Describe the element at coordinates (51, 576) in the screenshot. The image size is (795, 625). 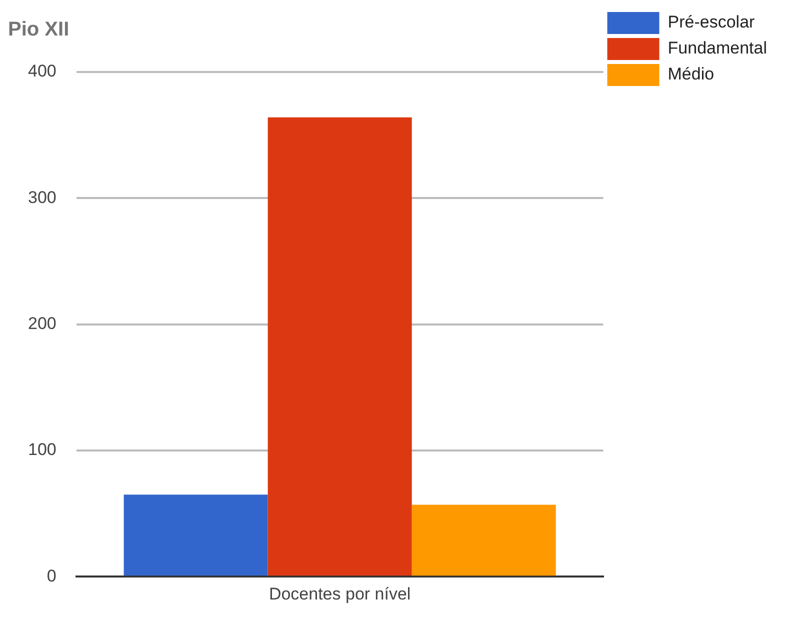
I see `y-tick-label: 0` at that location.